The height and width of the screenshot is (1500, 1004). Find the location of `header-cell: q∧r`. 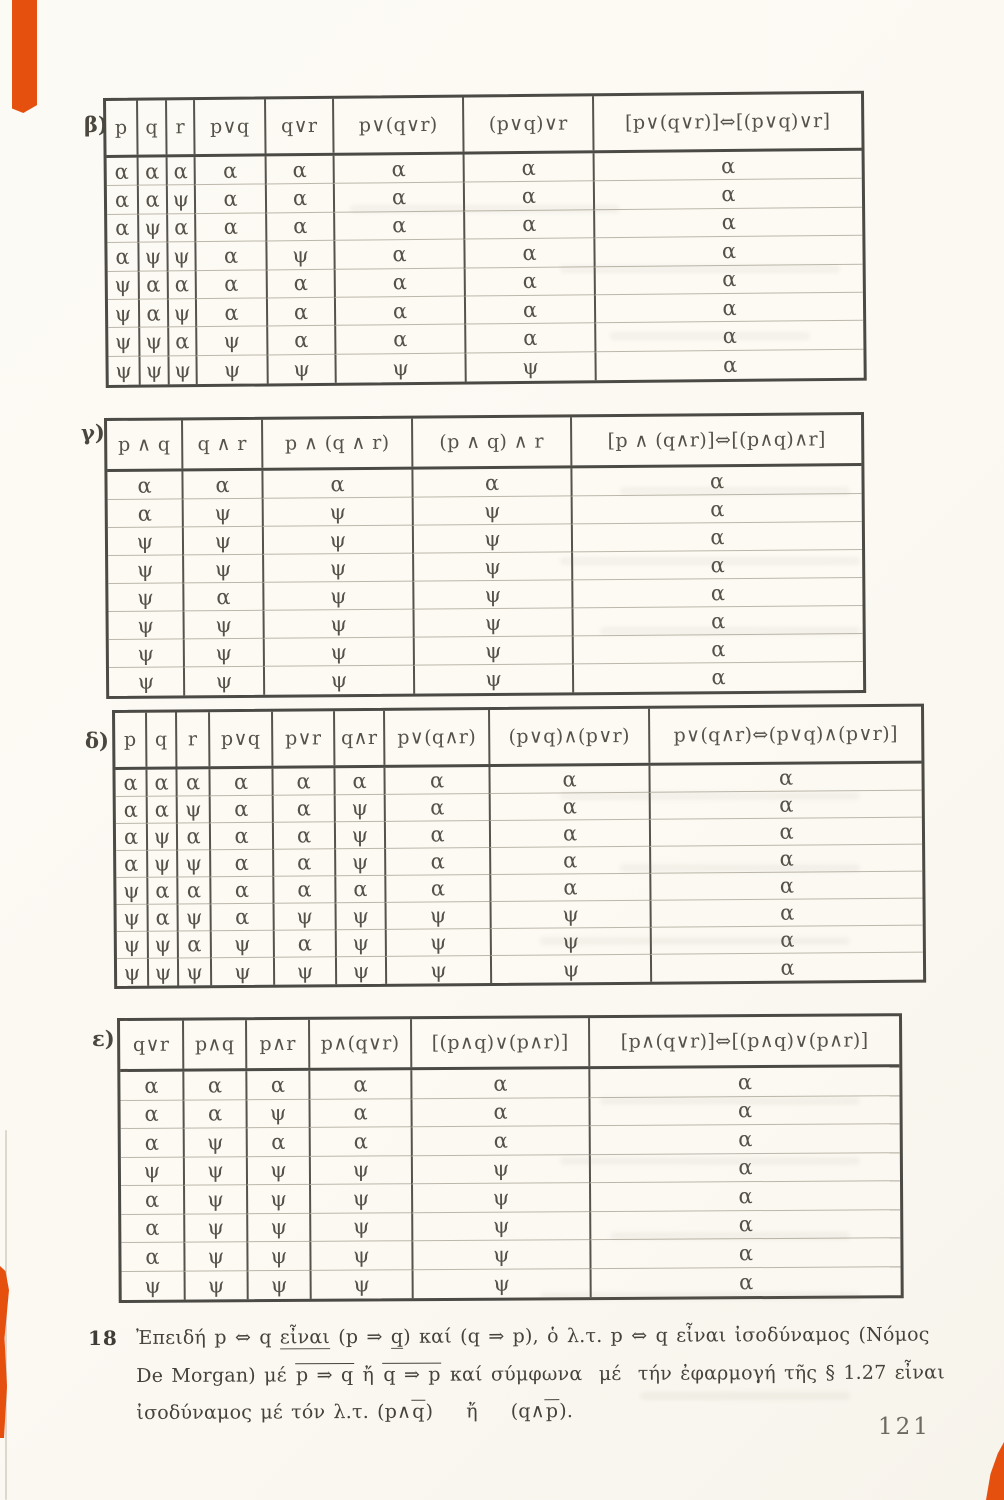

header-cell: q∧r is located at coordinates (358, 738).